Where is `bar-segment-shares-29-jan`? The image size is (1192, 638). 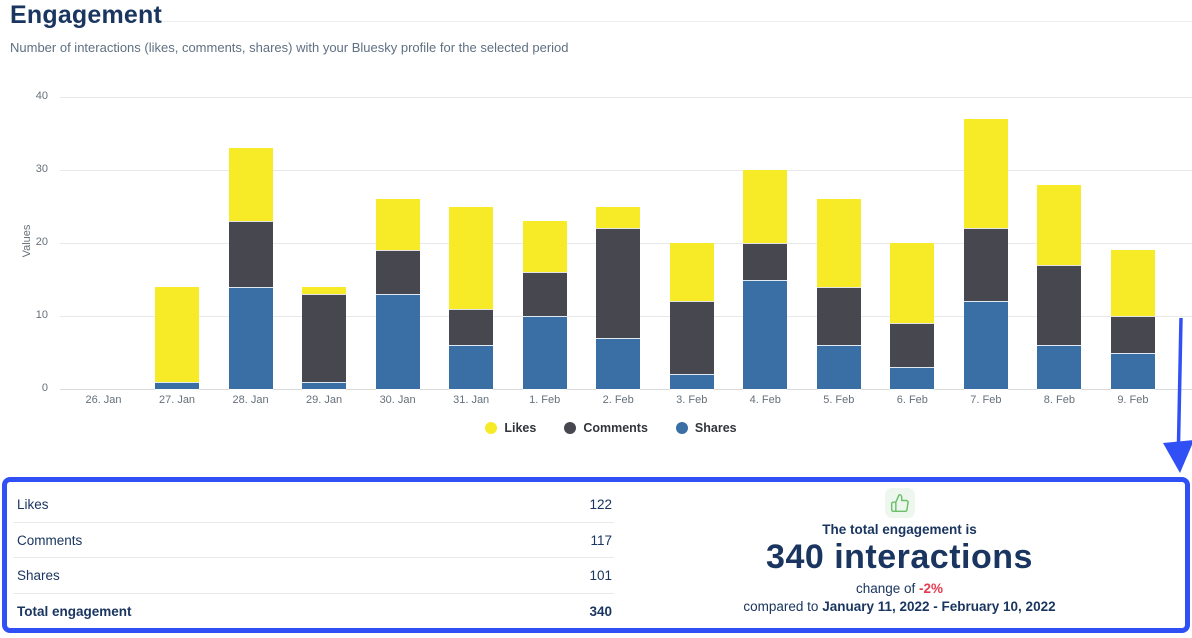 bar-segment-shares-29-jan is located at coordinates (324, 385).